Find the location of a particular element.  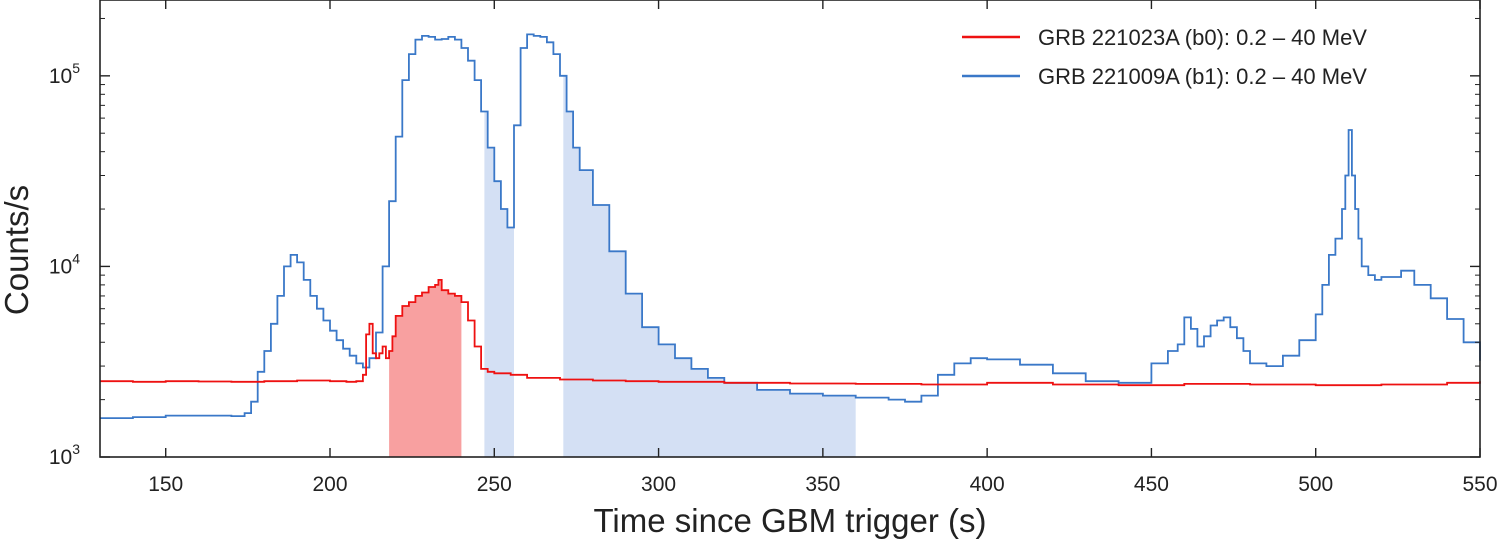

legend-label-grb221009a: GRB 221009A (b1): 0.2 – 40 MeV is located at coordinates (1202, 76).